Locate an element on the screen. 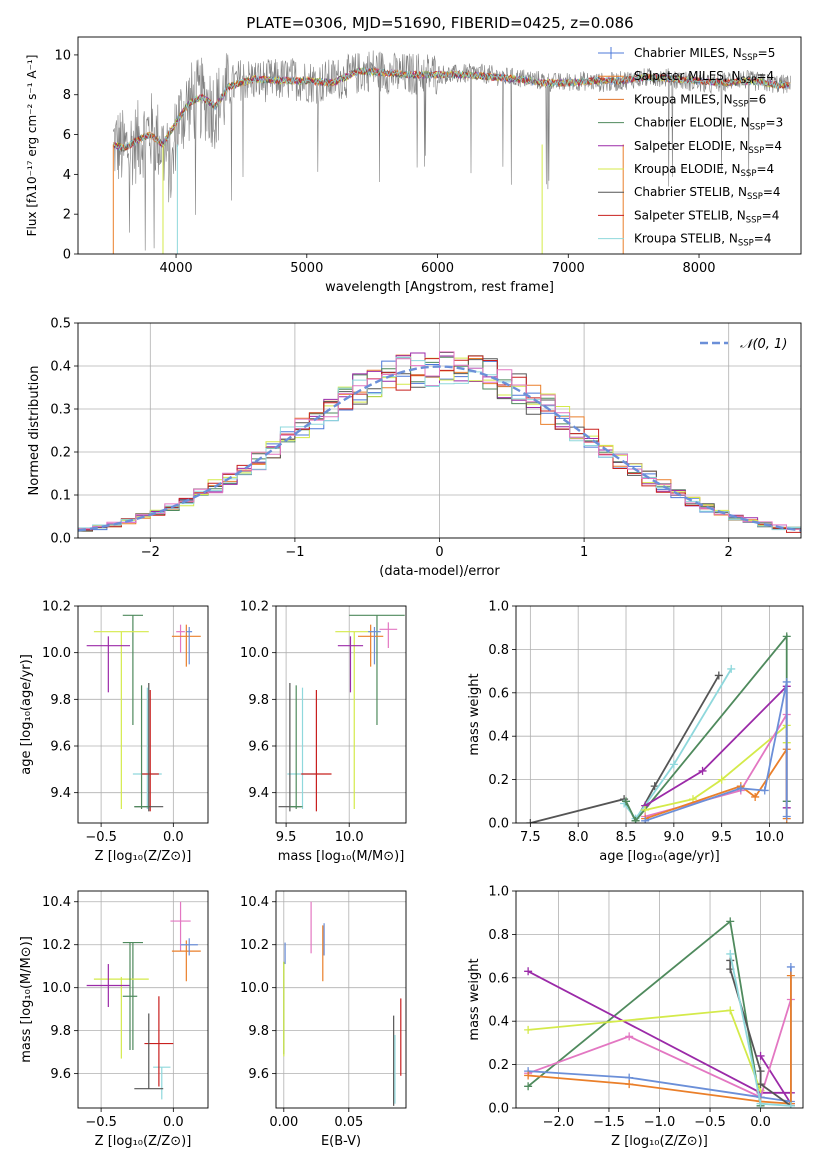  x-tick-label: 6000 is located at coordinates (437, 268).